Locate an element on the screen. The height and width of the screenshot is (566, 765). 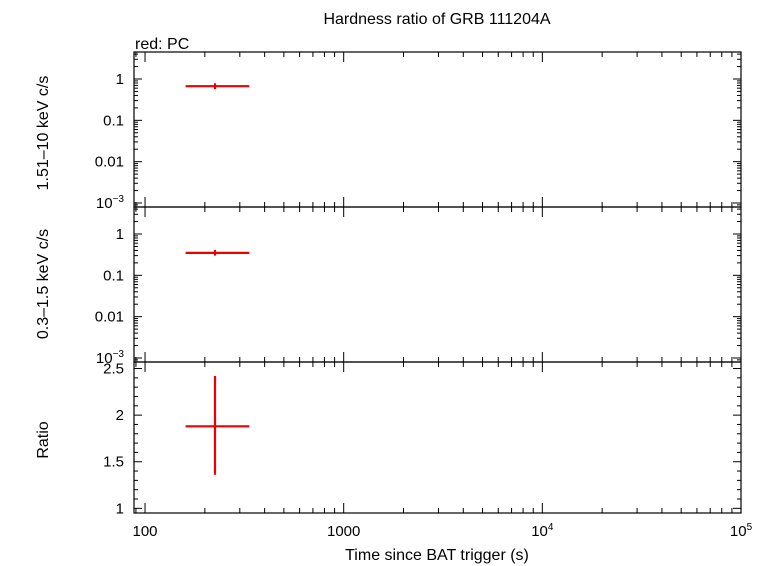
x-tick-label: 1000 is located at coordinates (343, 531).